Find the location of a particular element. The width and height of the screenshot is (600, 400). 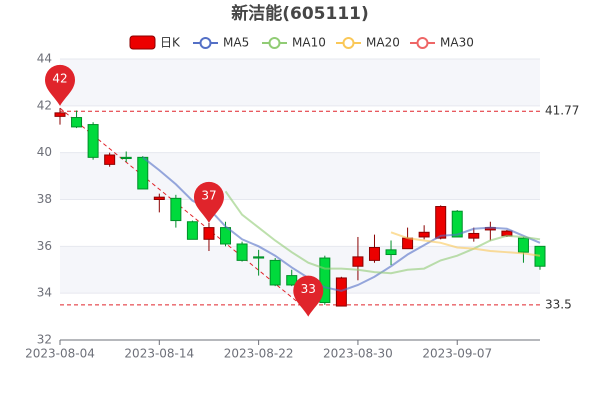

legend-label: 日K is located at coordinates (170, 43).